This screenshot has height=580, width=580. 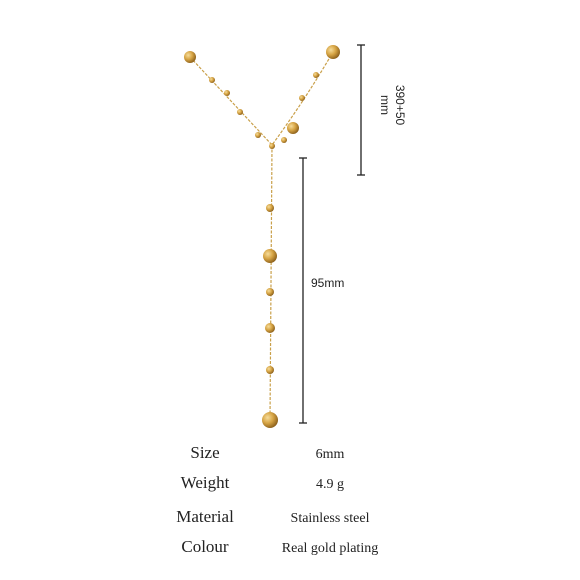 I want to click on spec-label: Colour, so click(x=205, y=546).